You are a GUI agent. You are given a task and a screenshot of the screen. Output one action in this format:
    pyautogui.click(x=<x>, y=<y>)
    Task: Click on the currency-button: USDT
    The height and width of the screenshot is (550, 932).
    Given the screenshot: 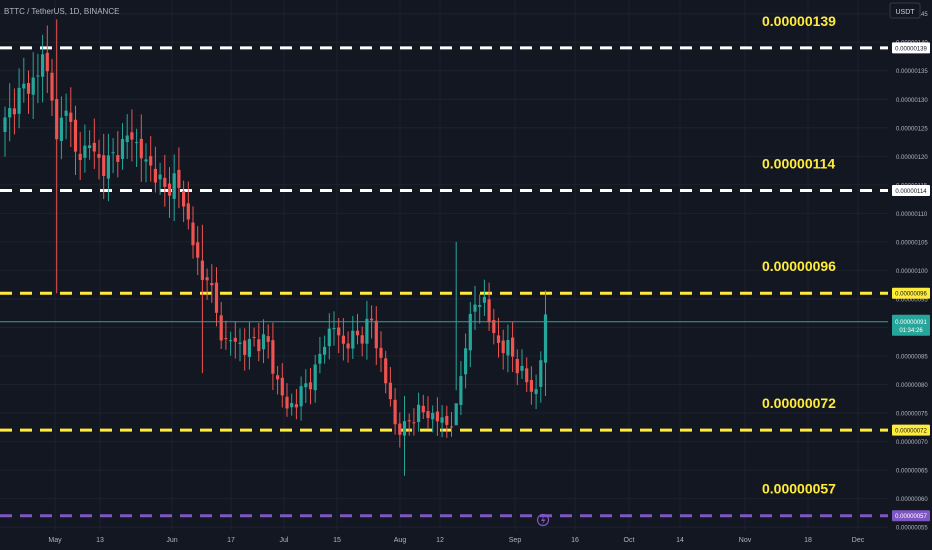 What is the action you would take?
    pyautogui.click(x=905, y=10)
    